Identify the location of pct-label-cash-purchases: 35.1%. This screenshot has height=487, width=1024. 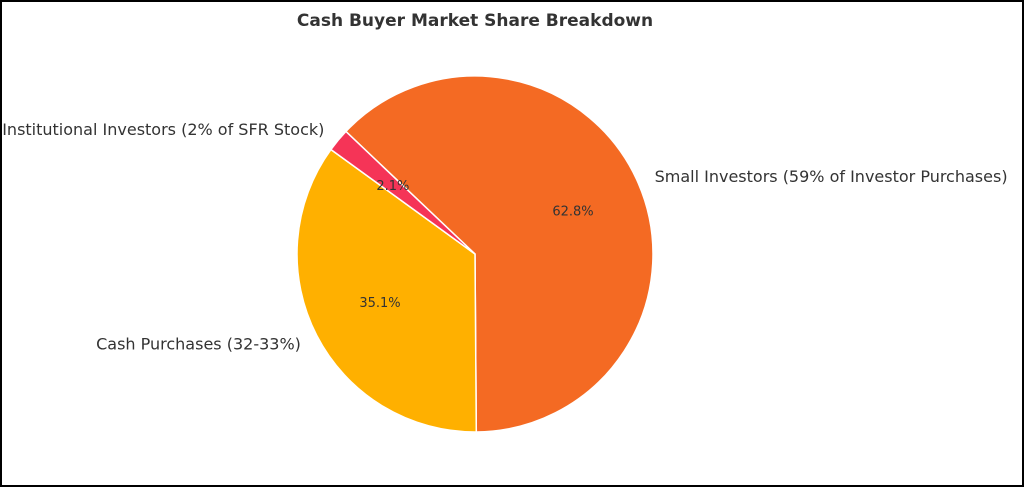
(379, 303).